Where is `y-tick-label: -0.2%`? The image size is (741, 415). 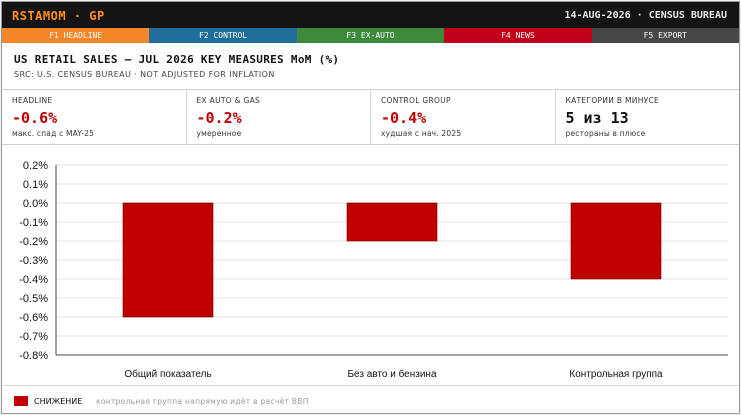 y-tick-label: -0.2% is located at coordinates (33, 242).